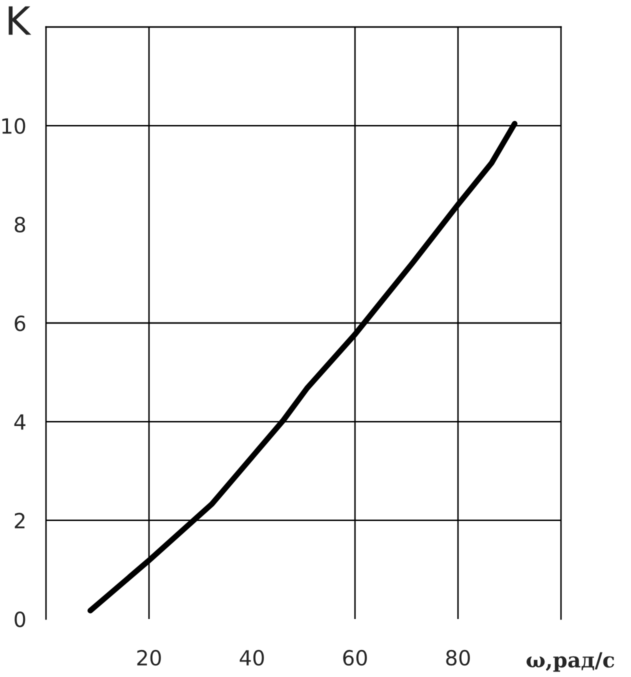 The image size is (631, 677). I want to click on y-axis-title: K, so click(20, 20).